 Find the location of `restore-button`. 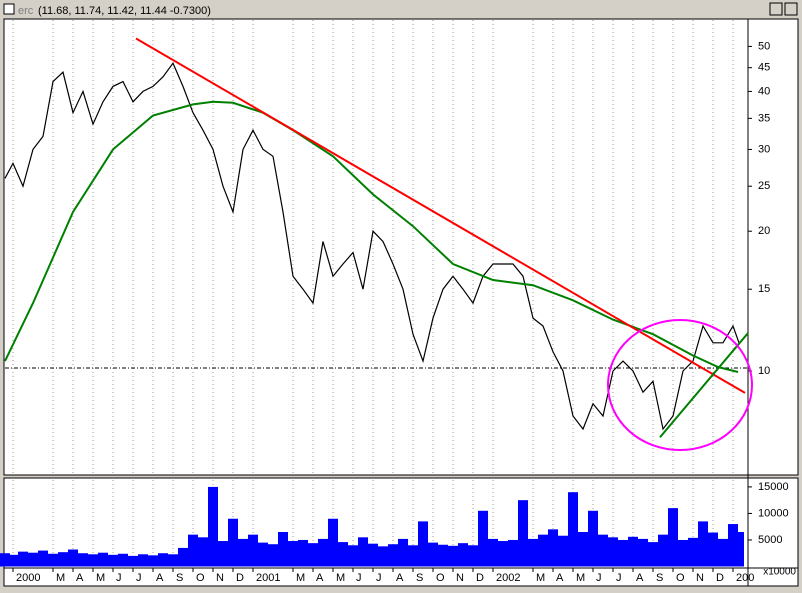

restore-button is located at coordinates (776, 9).